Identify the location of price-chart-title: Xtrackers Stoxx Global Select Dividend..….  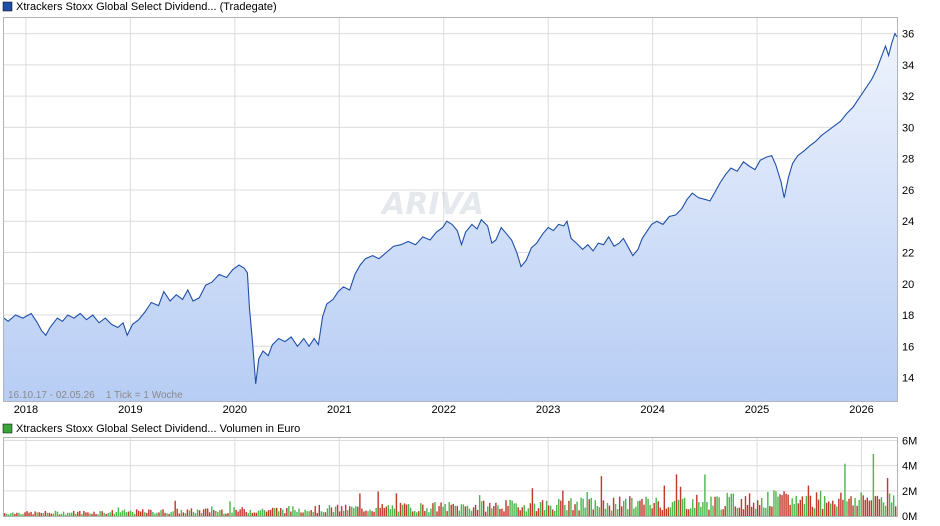
(146, 7).